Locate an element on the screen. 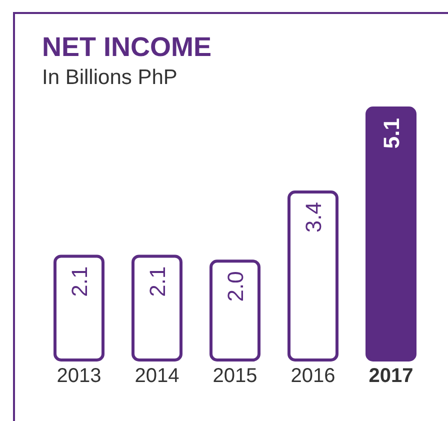 The image size is (448, 421). data-label: 3.4 is located at coordinates (313, 217).